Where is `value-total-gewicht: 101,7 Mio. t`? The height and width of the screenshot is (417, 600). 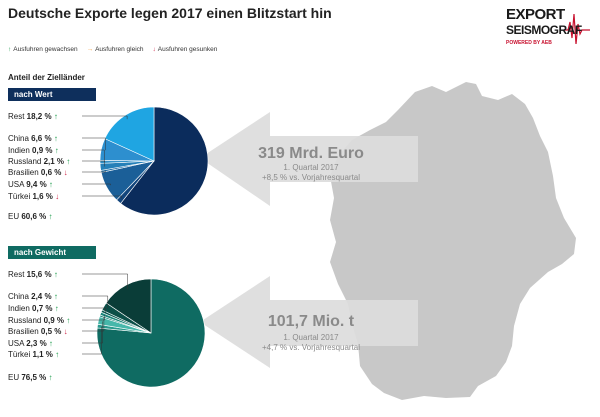
value-total-gewicht: 101,7 Mio. t is located at coordinates (311, 321).